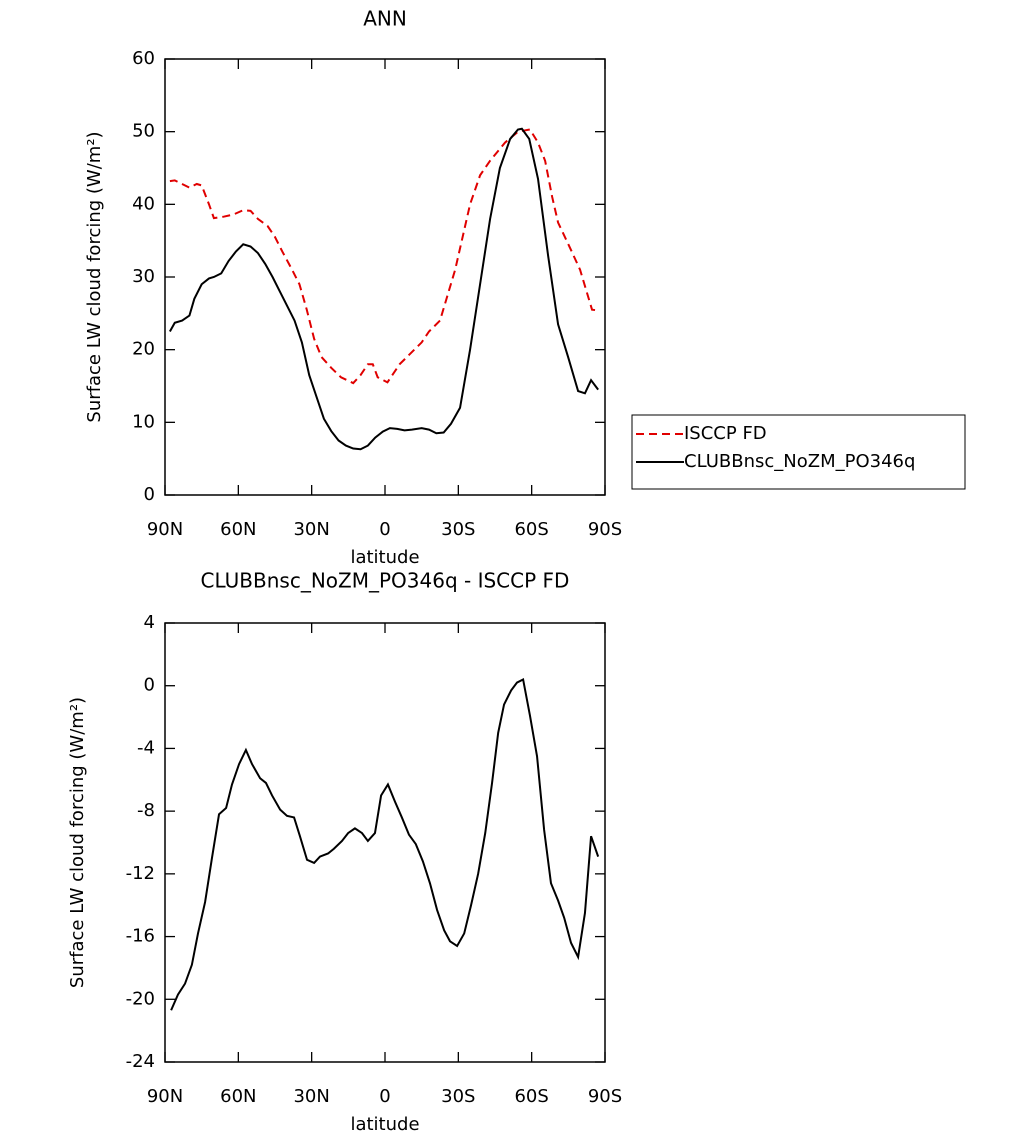  What do you see at coordinates (143, 421) in the screenshot?
I see `y-tick-label: 10` at bounding box center [143, 421].